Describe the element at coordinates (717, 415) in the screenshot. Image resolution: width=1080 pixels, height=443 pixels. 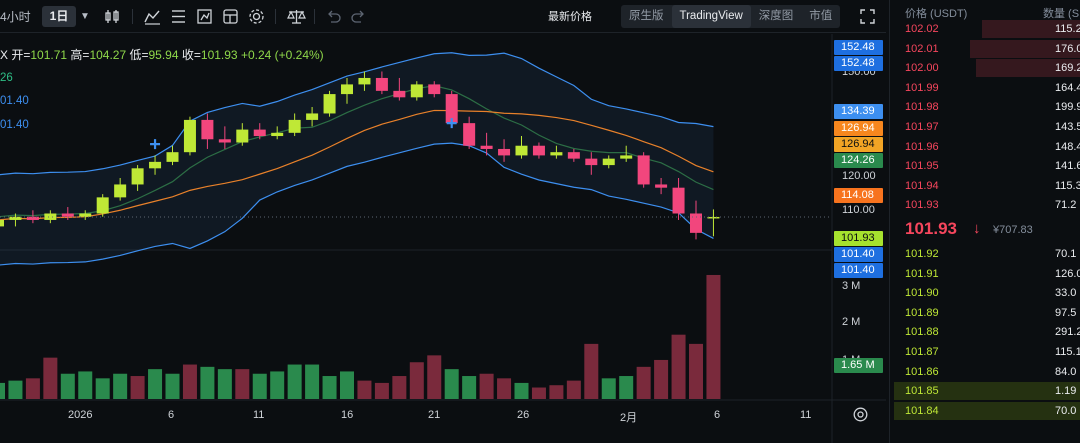
I see `time-axis-label: 6` at that location.